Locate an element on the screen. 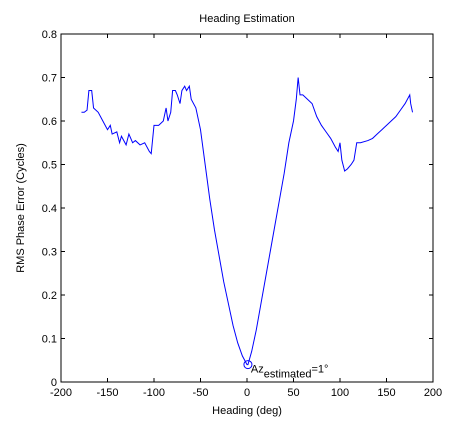  x-tick-label: -150 is located at coordinates (107, 393).